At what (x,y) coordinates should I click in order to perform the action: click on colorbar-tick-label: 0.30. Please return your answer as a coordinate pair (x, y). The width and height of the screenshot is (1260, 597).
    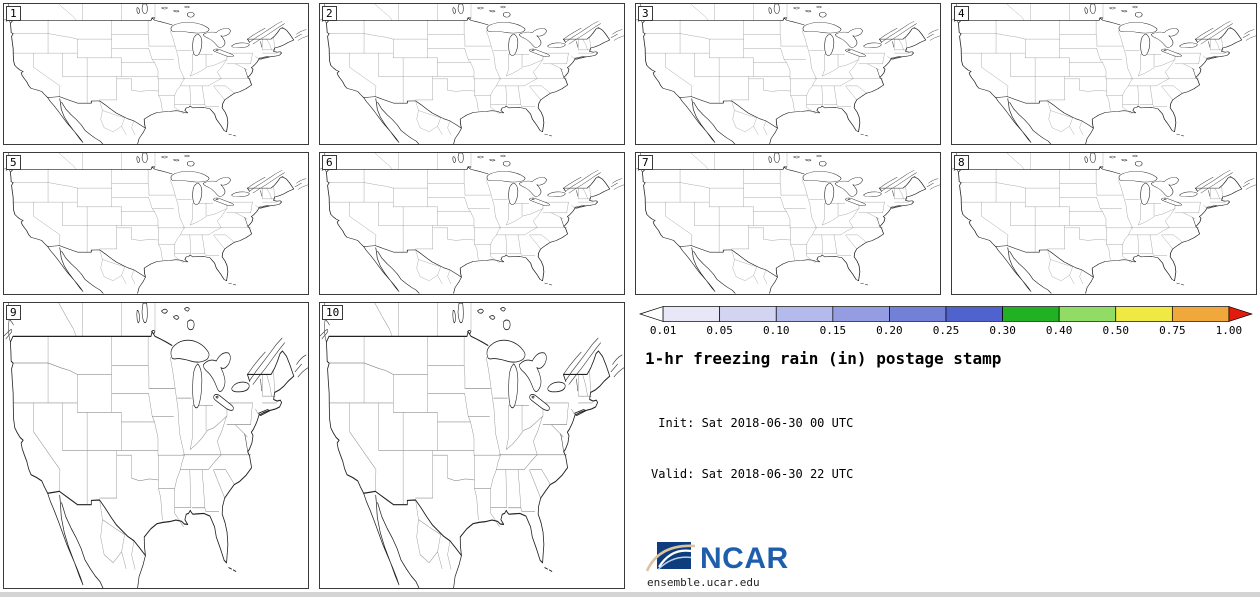
    Looking at the image, I should click on (1002, 330).